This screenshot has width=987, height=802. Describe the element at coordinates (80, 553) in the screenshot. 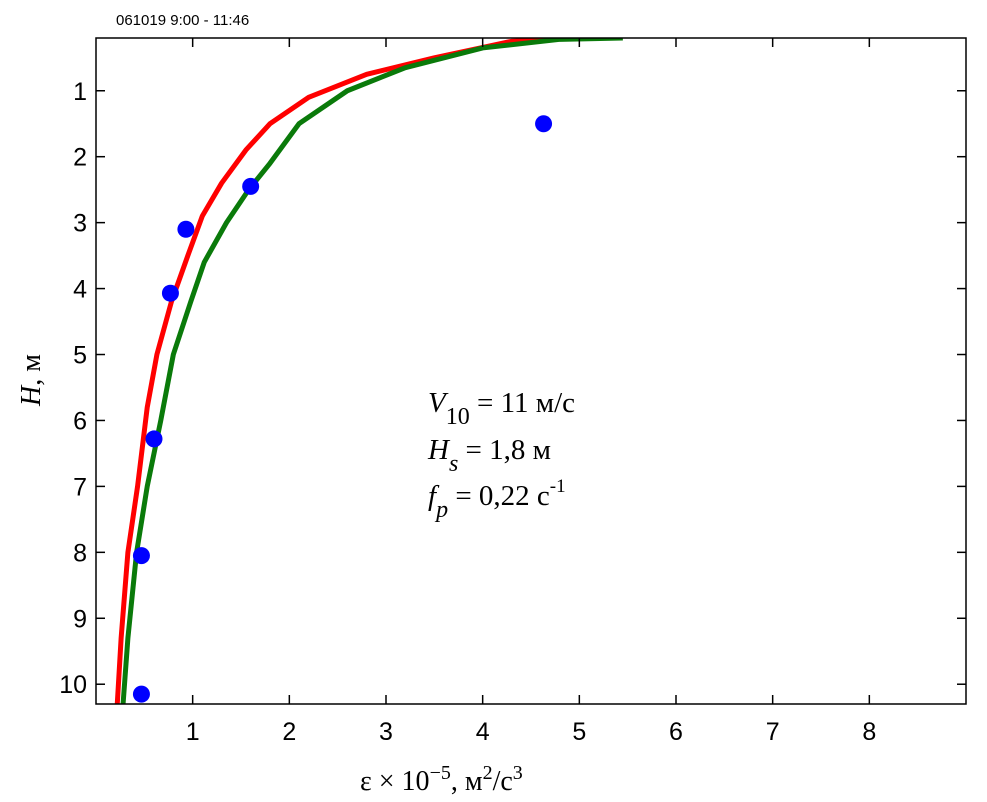

I see `y-tick-label-8: 8` at that location.